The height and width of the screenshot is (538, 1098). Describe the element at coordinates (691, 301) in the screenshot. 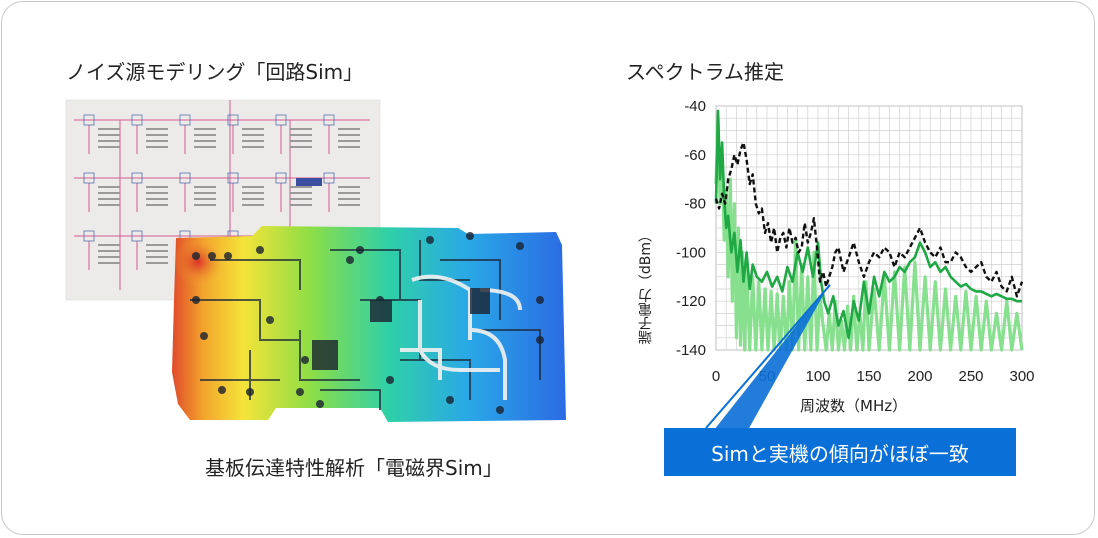

I see `y-tick-label: -120` at that location.